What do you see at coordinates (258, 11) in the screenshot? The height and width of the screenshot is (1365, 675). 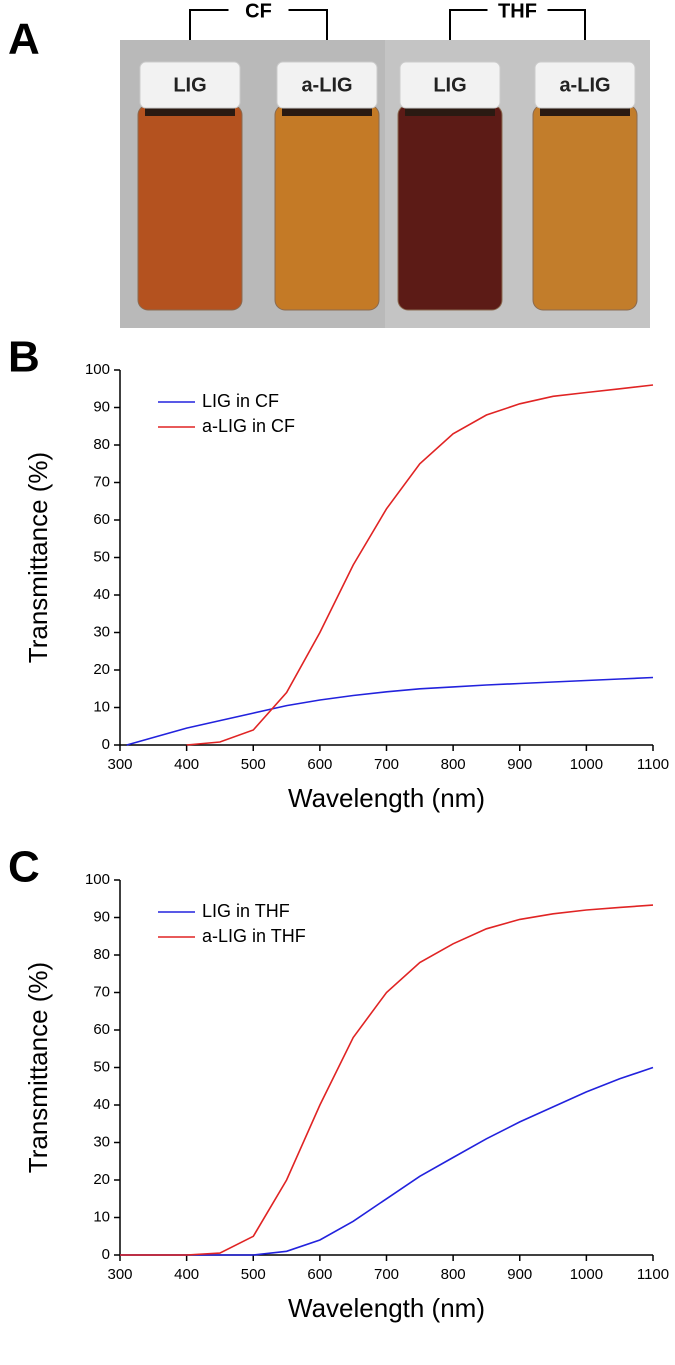 I see `group-label: CF` at bounding box center [258, 11].